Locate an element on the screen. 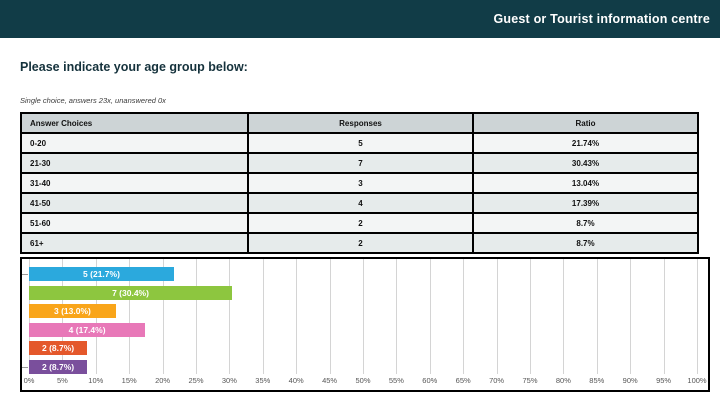 Image resolution: width=720 pixels, height=405 pixels. responses-cell: 7 is located at coordinates (360, 163).